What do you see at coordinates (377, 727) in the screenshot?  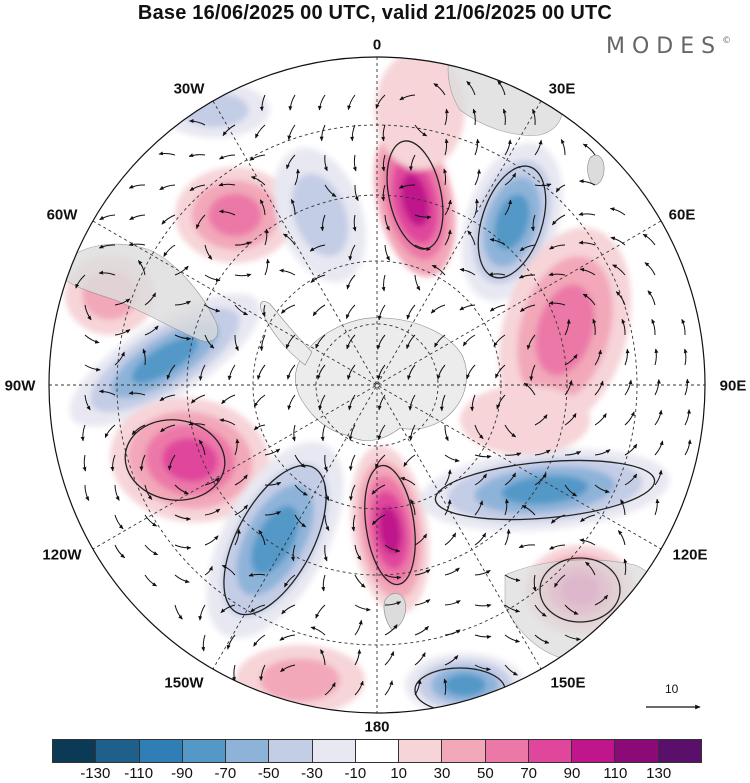 I see `lon-label-180: 180` at bounding box center [377, 727].